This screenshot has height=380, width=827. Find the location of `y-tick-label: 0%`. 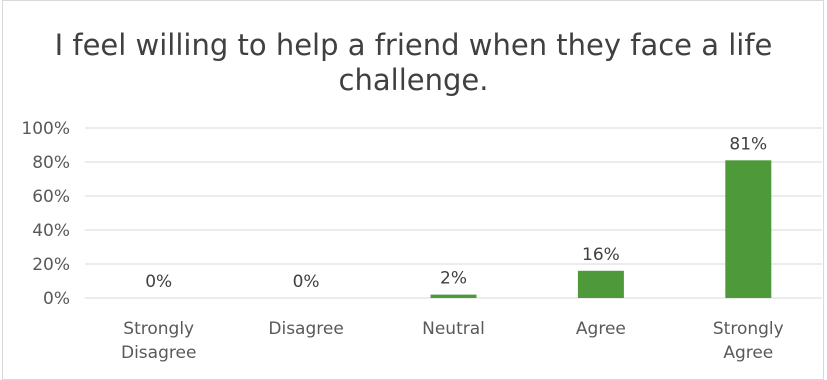

y-tick-label: 0% is located at coordinates (56, 299).